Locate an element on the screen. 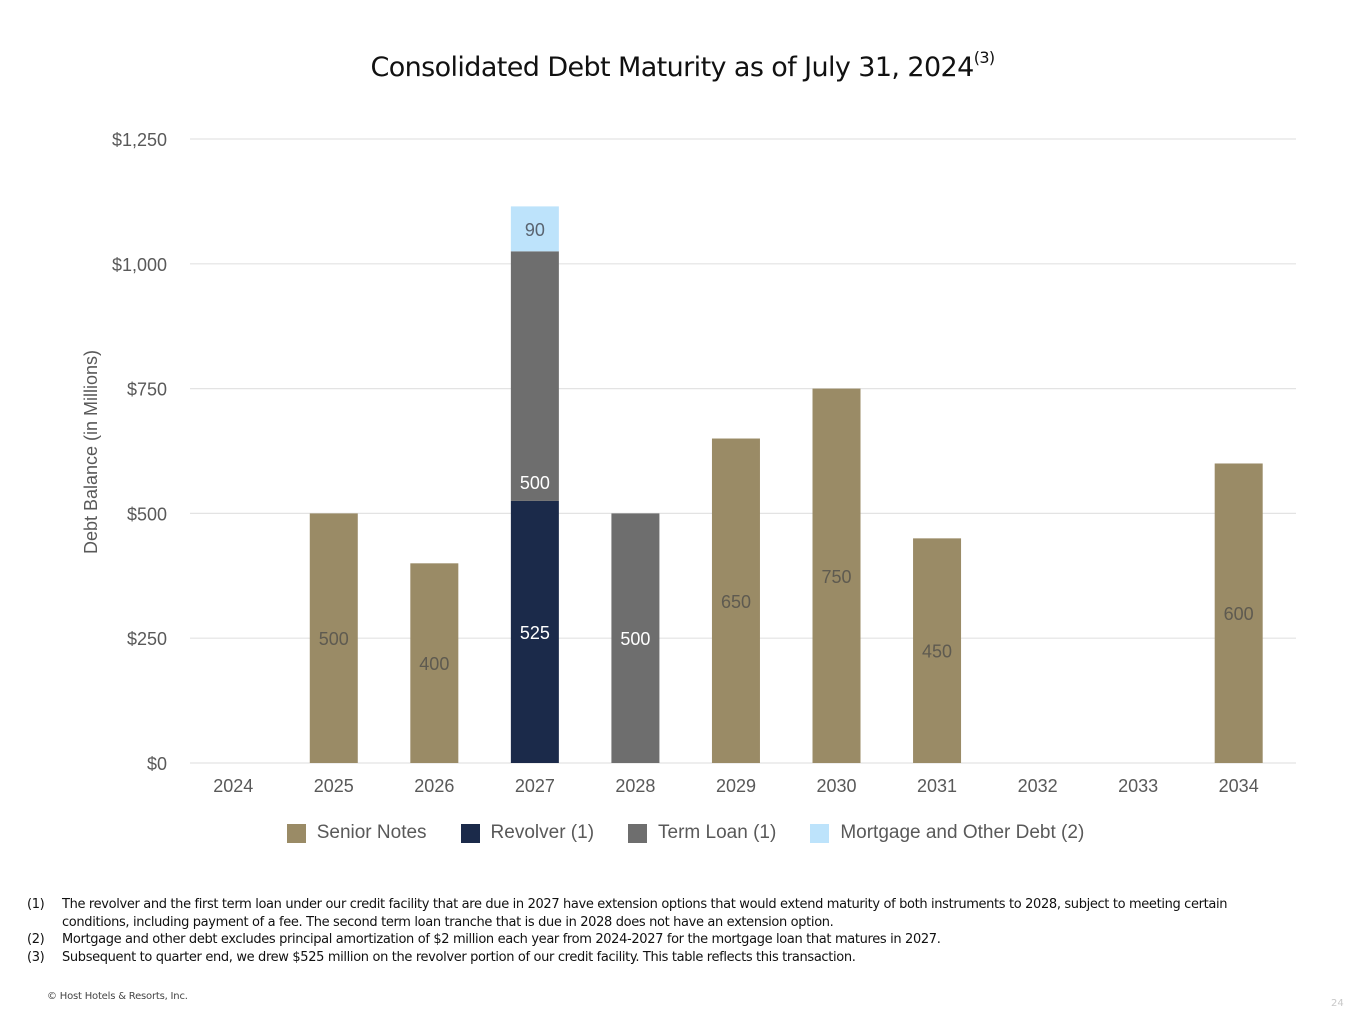 The image size is (1365, 1024). bar-value-label: 525 is located at coordinates (535, 633).